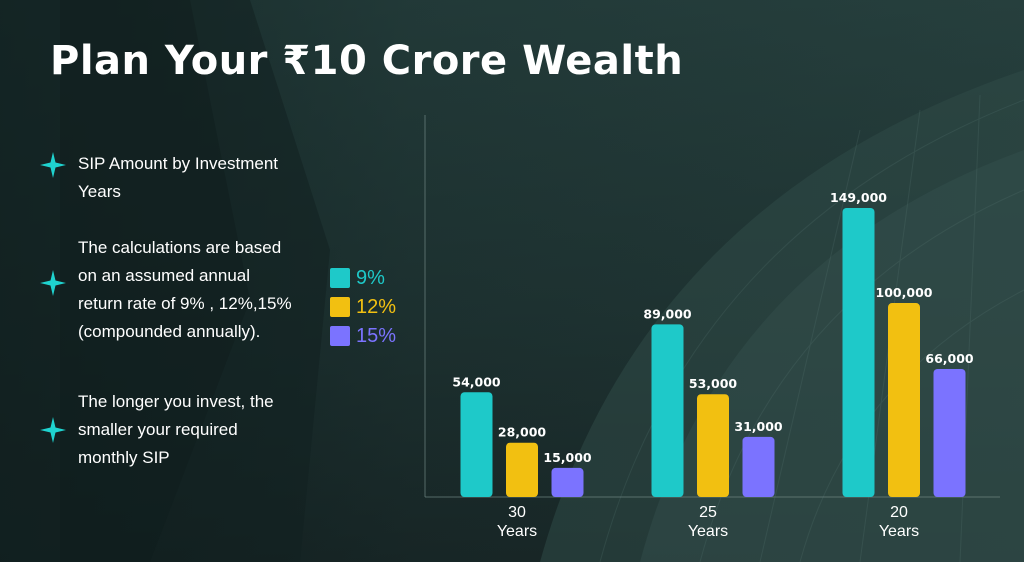 The image size is (1024, 562). What do you see at coordinates (522, 432) in the screenshot?
I see `bar-value-label: 28,000` at bounding box center [522, 432].